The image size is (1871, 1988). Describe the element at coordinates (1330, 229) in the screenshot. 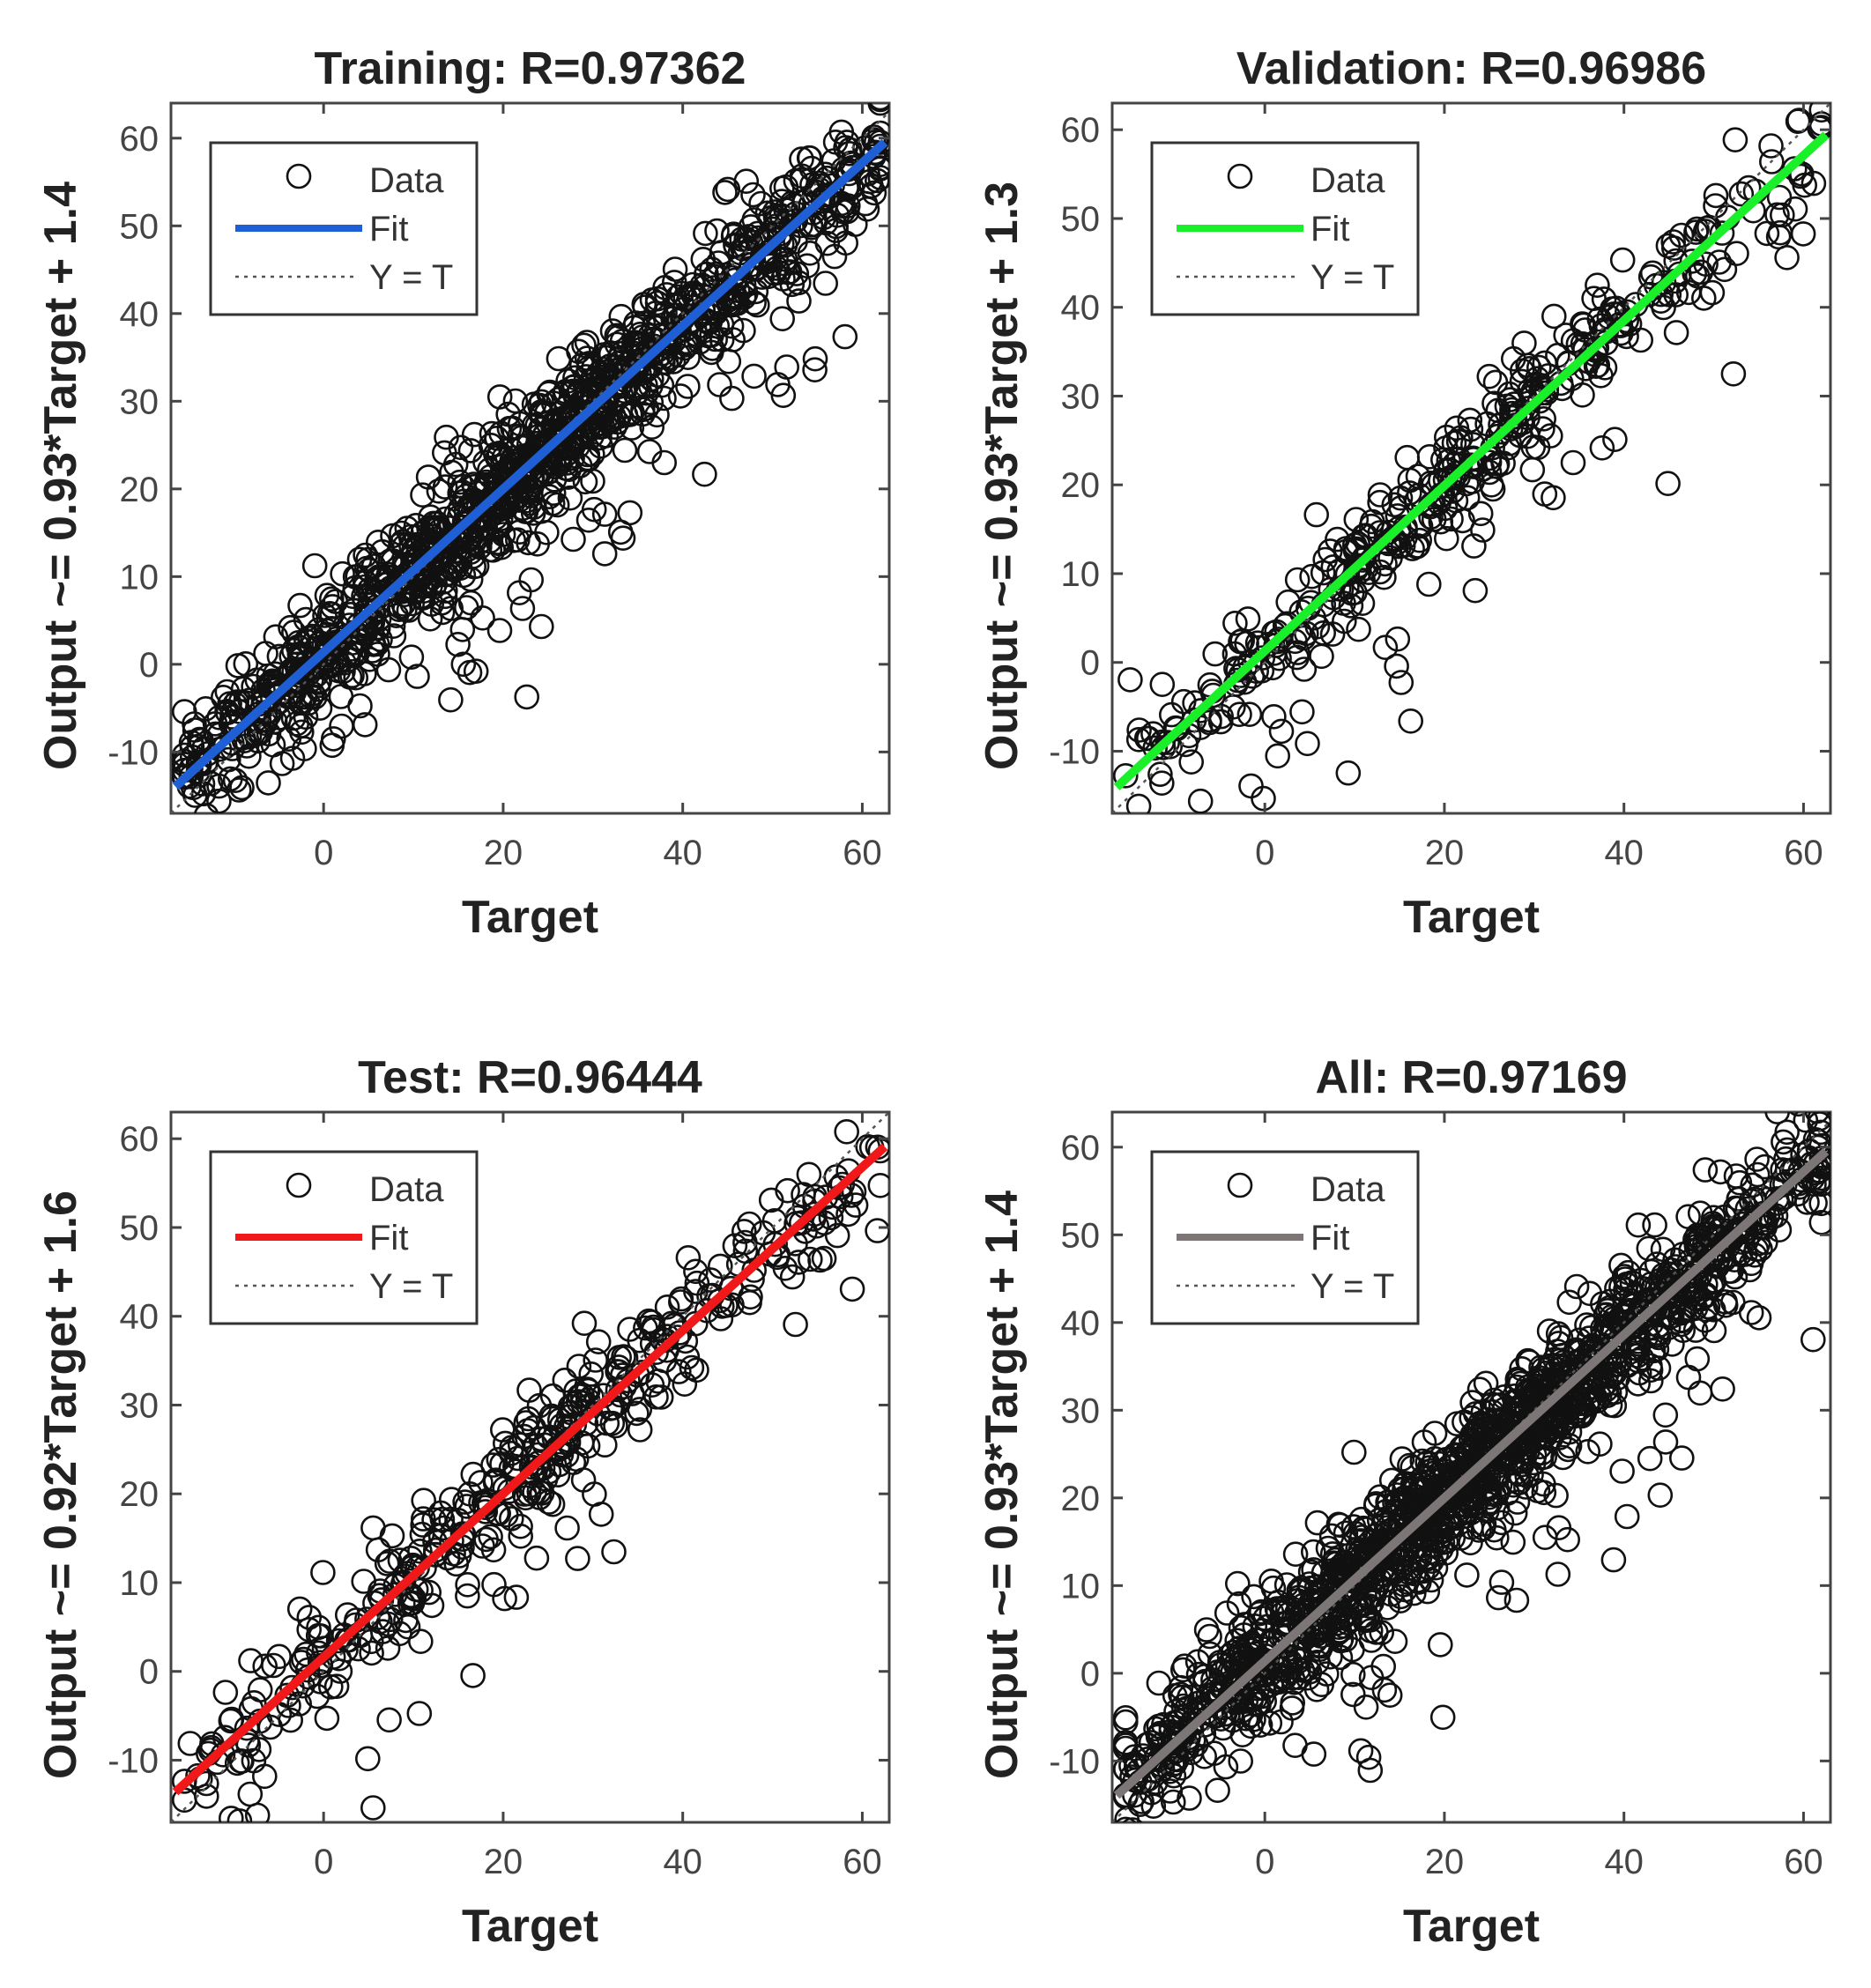

I see `legend-label: Fit` at that location.